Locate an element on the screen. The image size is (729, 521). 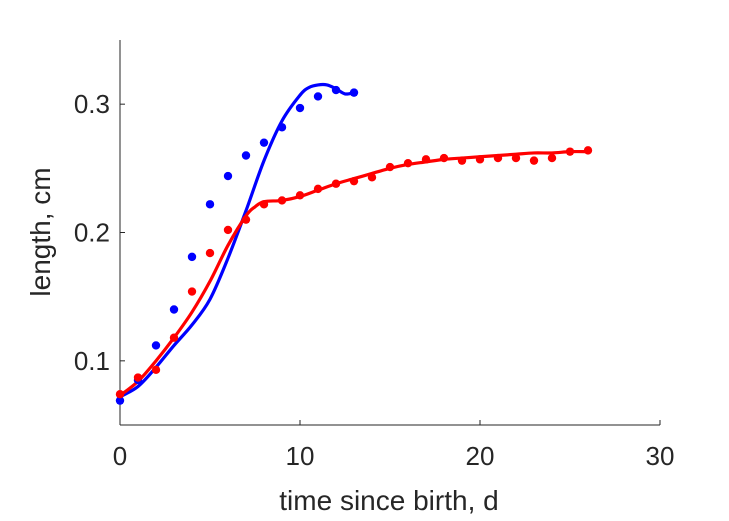
x-tick-label: 30 is located at coordinates (660, 456).